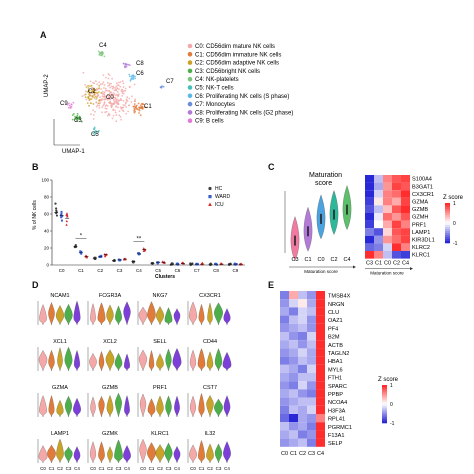  What do you see at coordinates (92, 92) in the screenshot?
I see `umap-cluster-label-c2: C2` at bounding box center [92, 92].